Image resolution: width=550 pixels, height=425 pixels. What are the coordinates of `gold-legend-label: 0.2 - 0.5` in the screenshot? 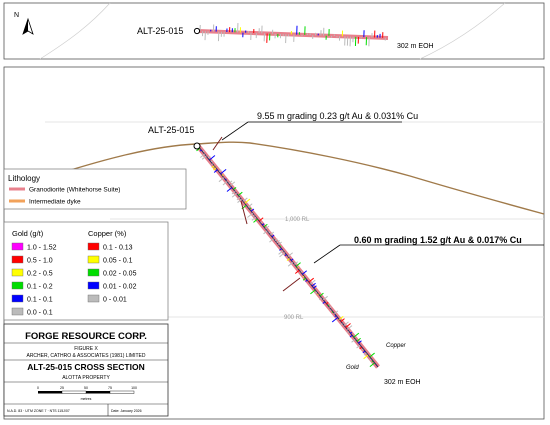 It's located at (40, 274).